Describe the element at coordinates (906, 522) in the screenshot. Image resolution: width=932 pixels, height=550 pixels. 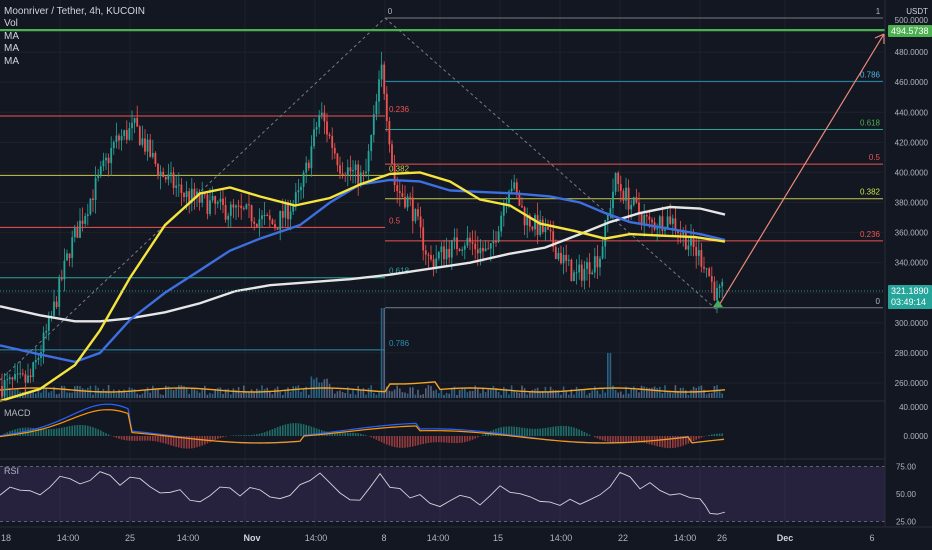
I see `rsi-tick: 25.00` at that location.